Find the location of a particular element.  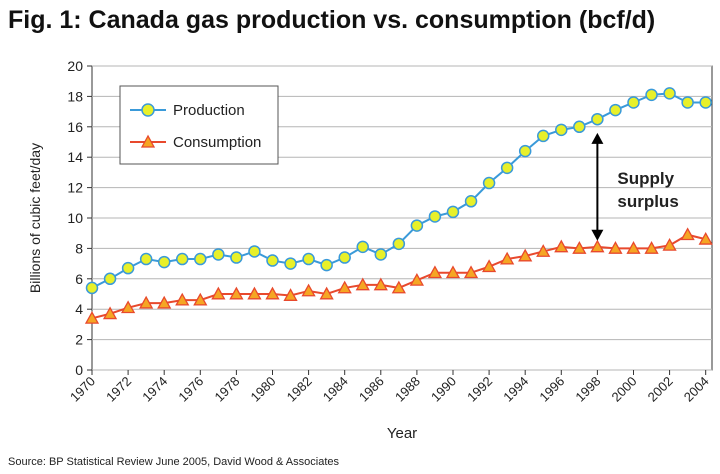

y-tick-label: 10 is located at coordinates (75, 218).